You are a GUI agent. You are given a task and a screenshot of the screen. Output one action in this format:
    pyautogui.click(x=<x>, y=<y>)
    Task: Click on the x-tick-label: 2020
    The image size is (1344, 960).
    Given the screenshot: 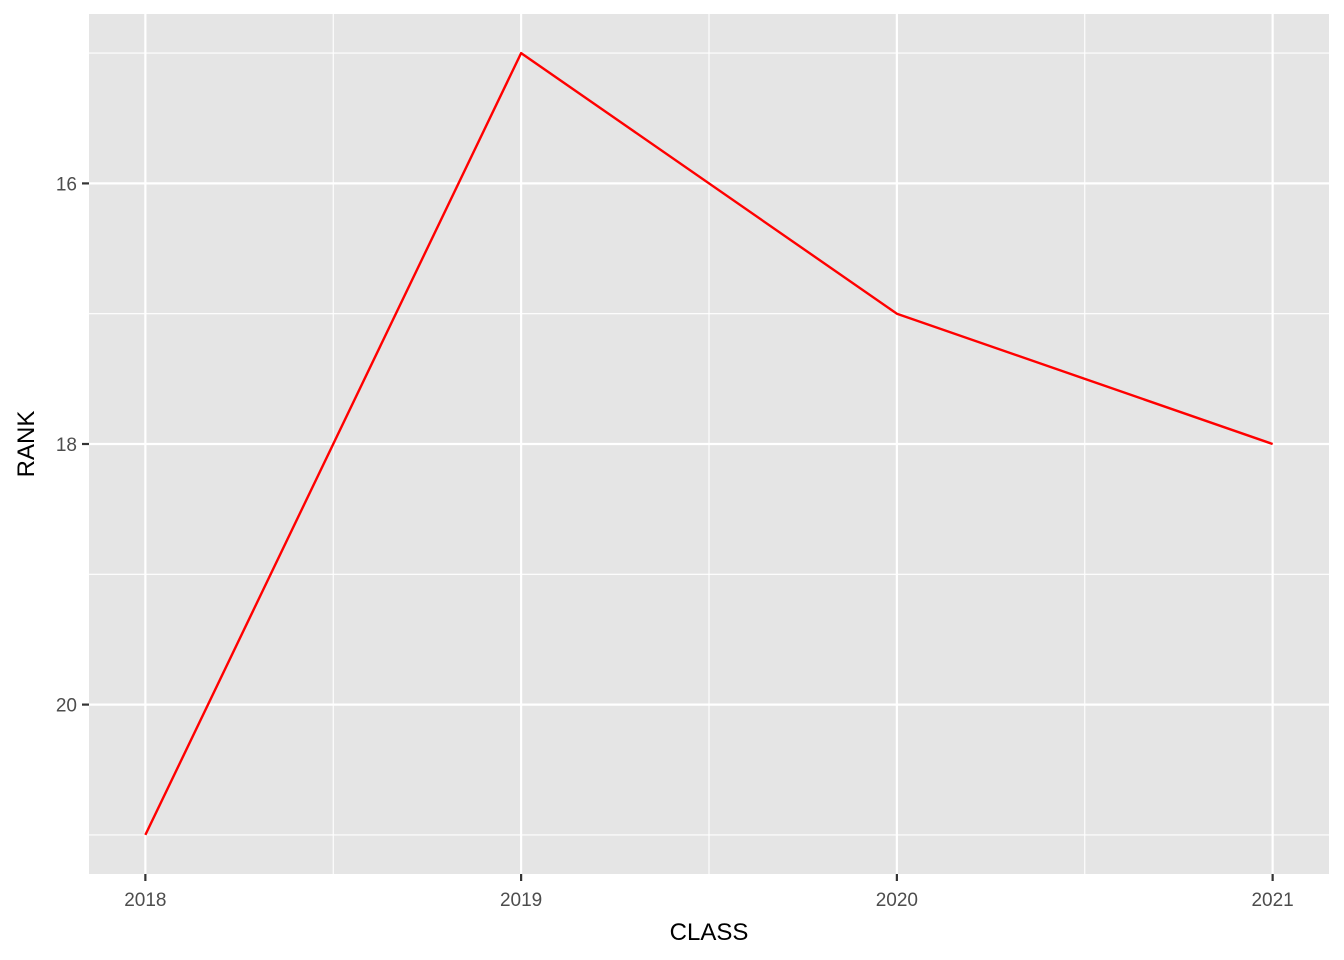 What is the action you would take?
    pyautogui.click(x=897, y=900)
    